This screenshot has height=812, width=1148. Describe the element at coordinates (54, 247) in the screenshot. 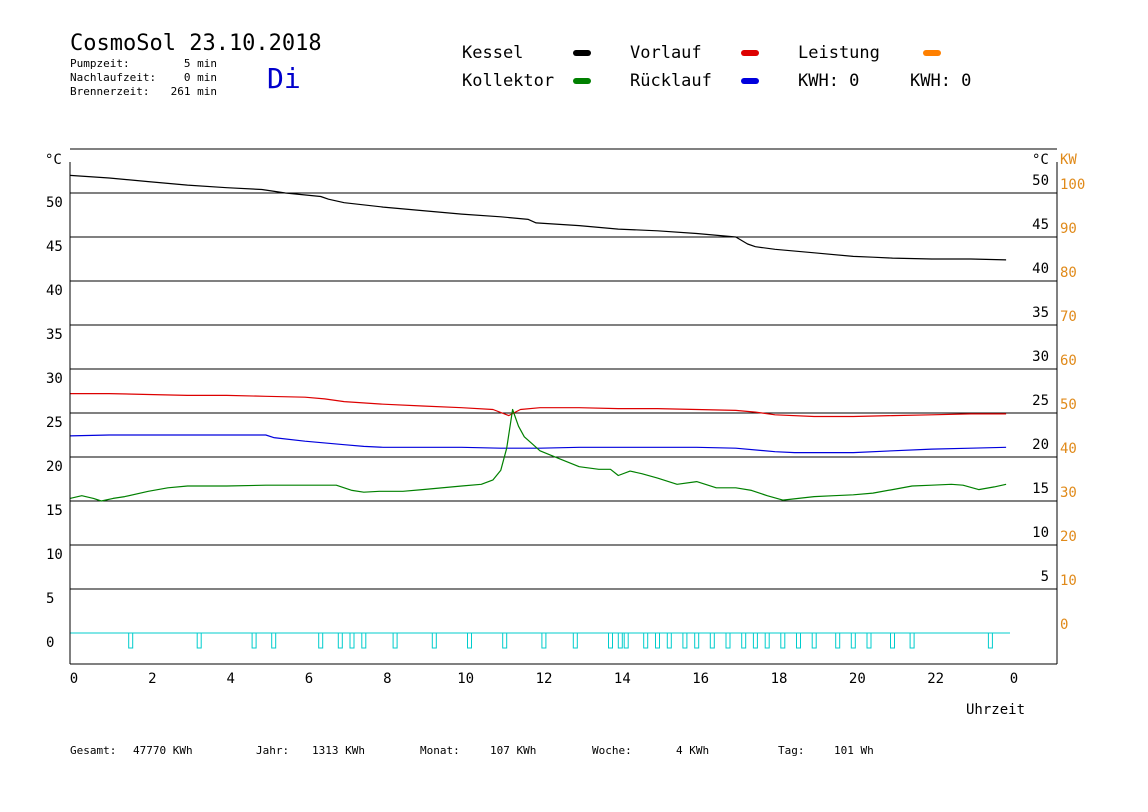

I see `y-tick-left: 45` at that location.